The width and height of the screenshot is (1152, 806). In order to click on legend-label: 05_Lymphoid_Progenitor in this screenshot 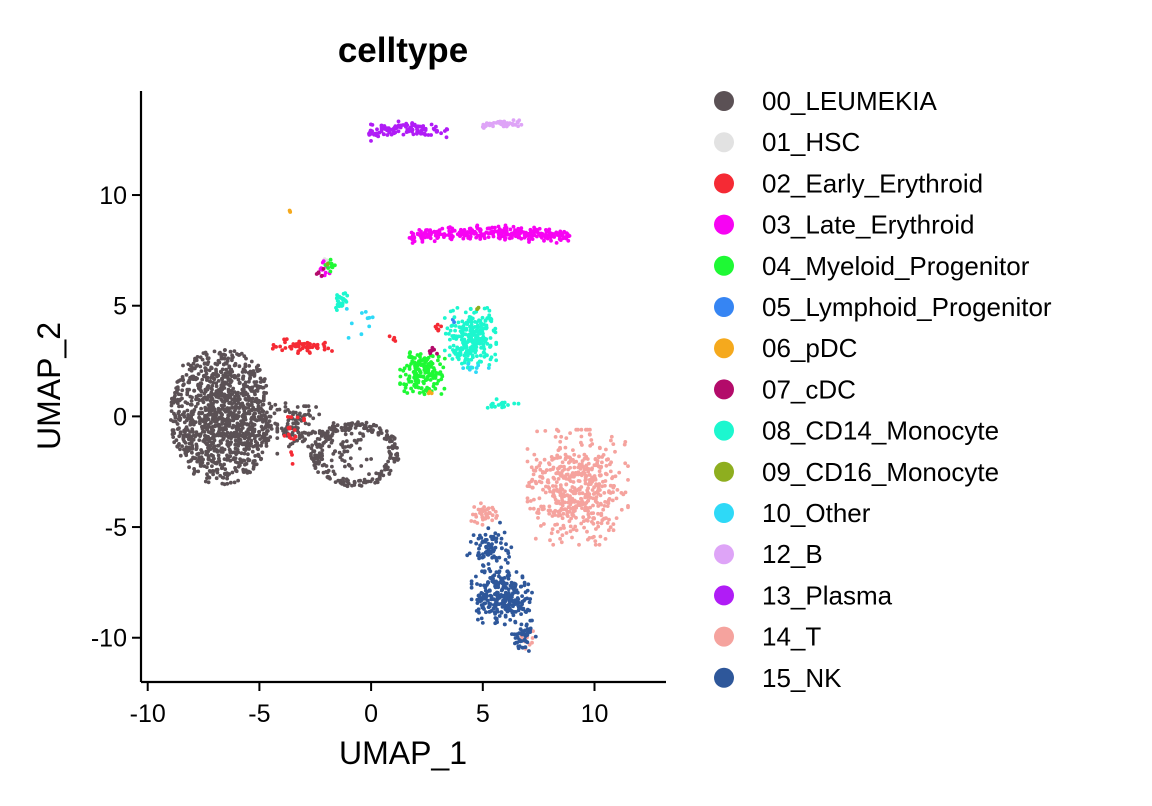, I will do `click(907, 307)`.